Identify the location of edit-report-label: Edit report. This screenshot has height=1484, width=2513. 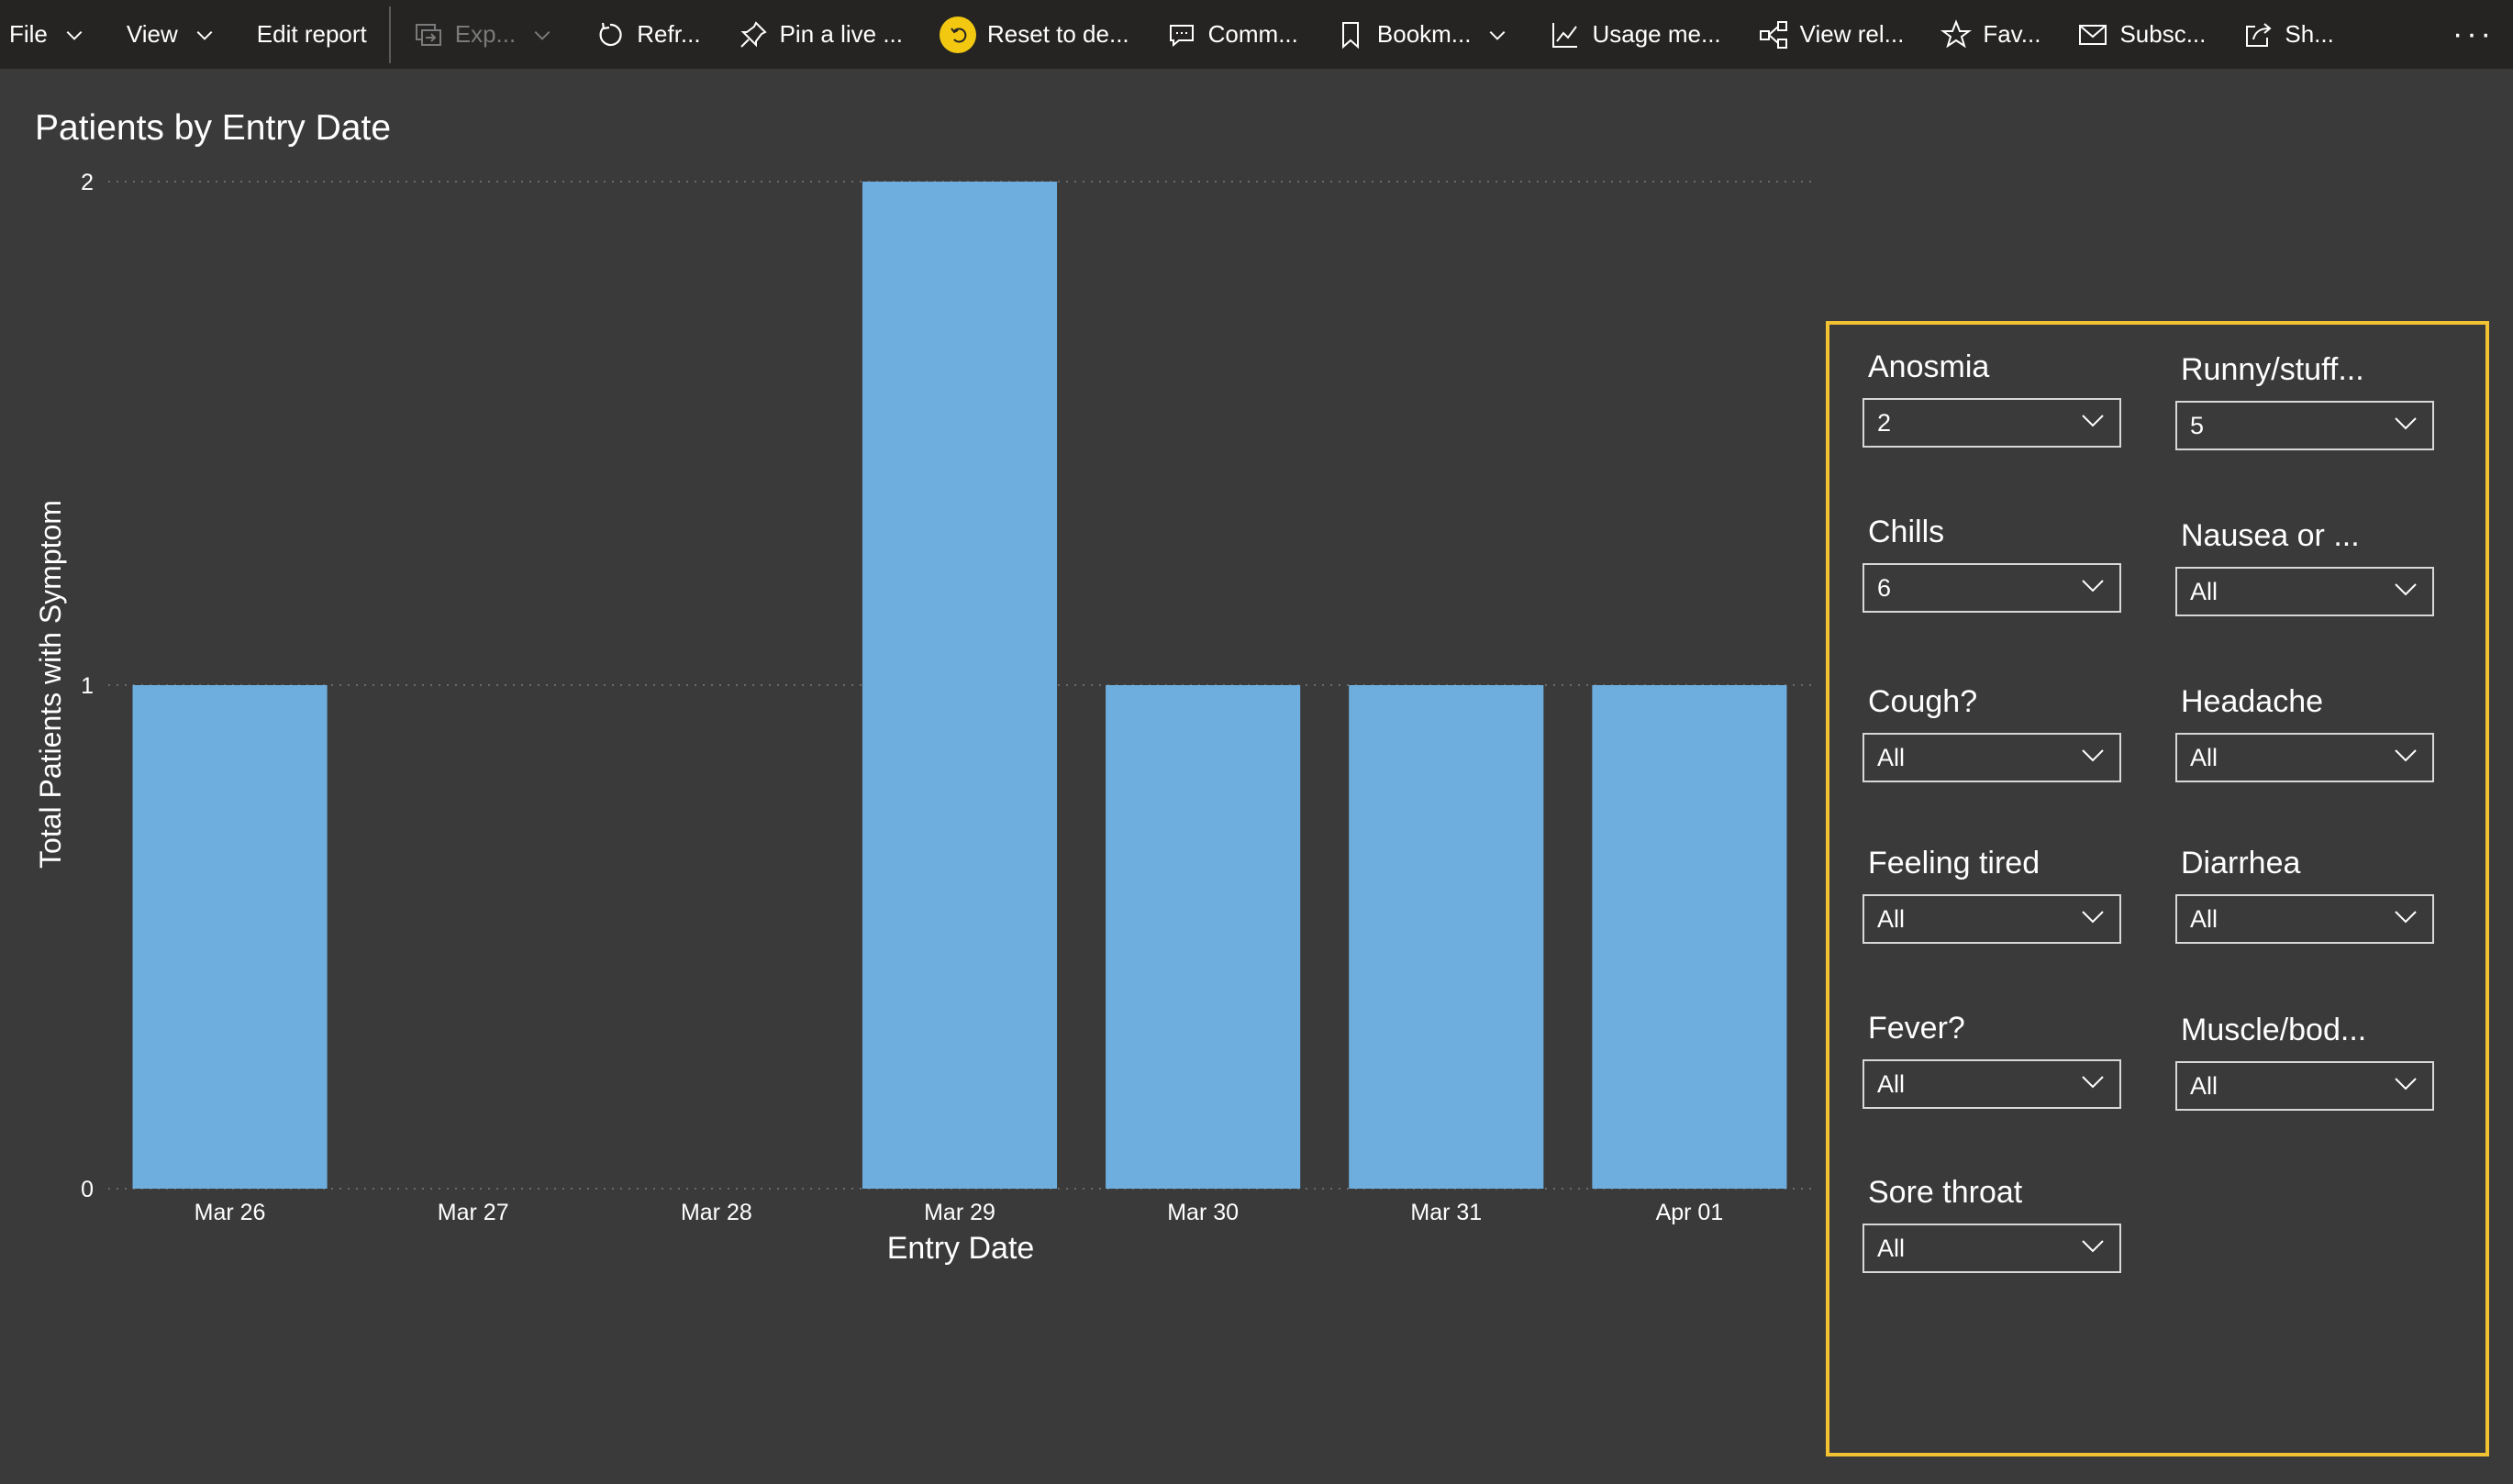
(312, 34).